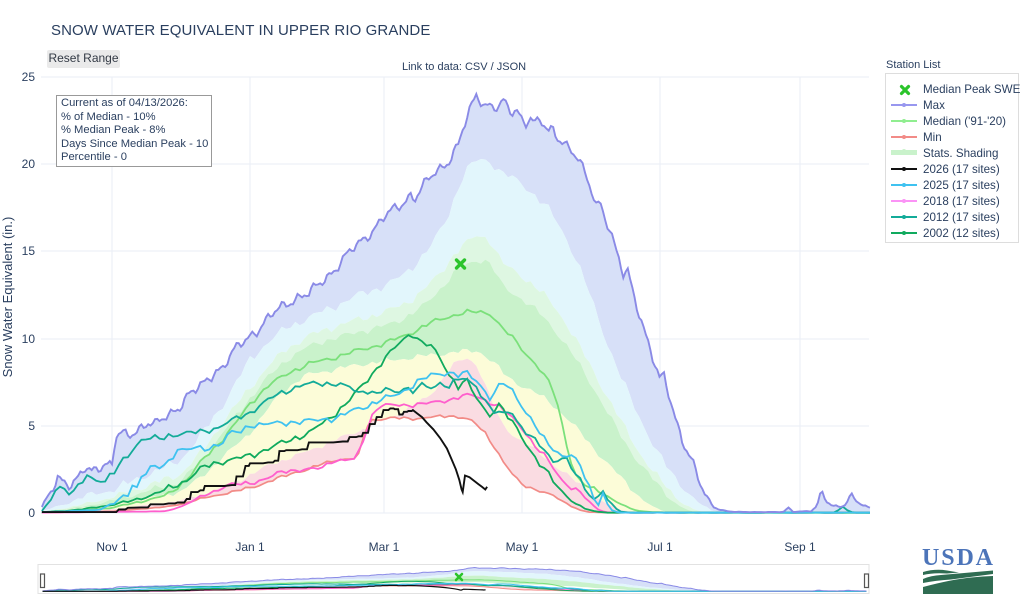  Describe the element at coordinates (31, 426) in the screenshot. I see `svg-text: 5` at that location.